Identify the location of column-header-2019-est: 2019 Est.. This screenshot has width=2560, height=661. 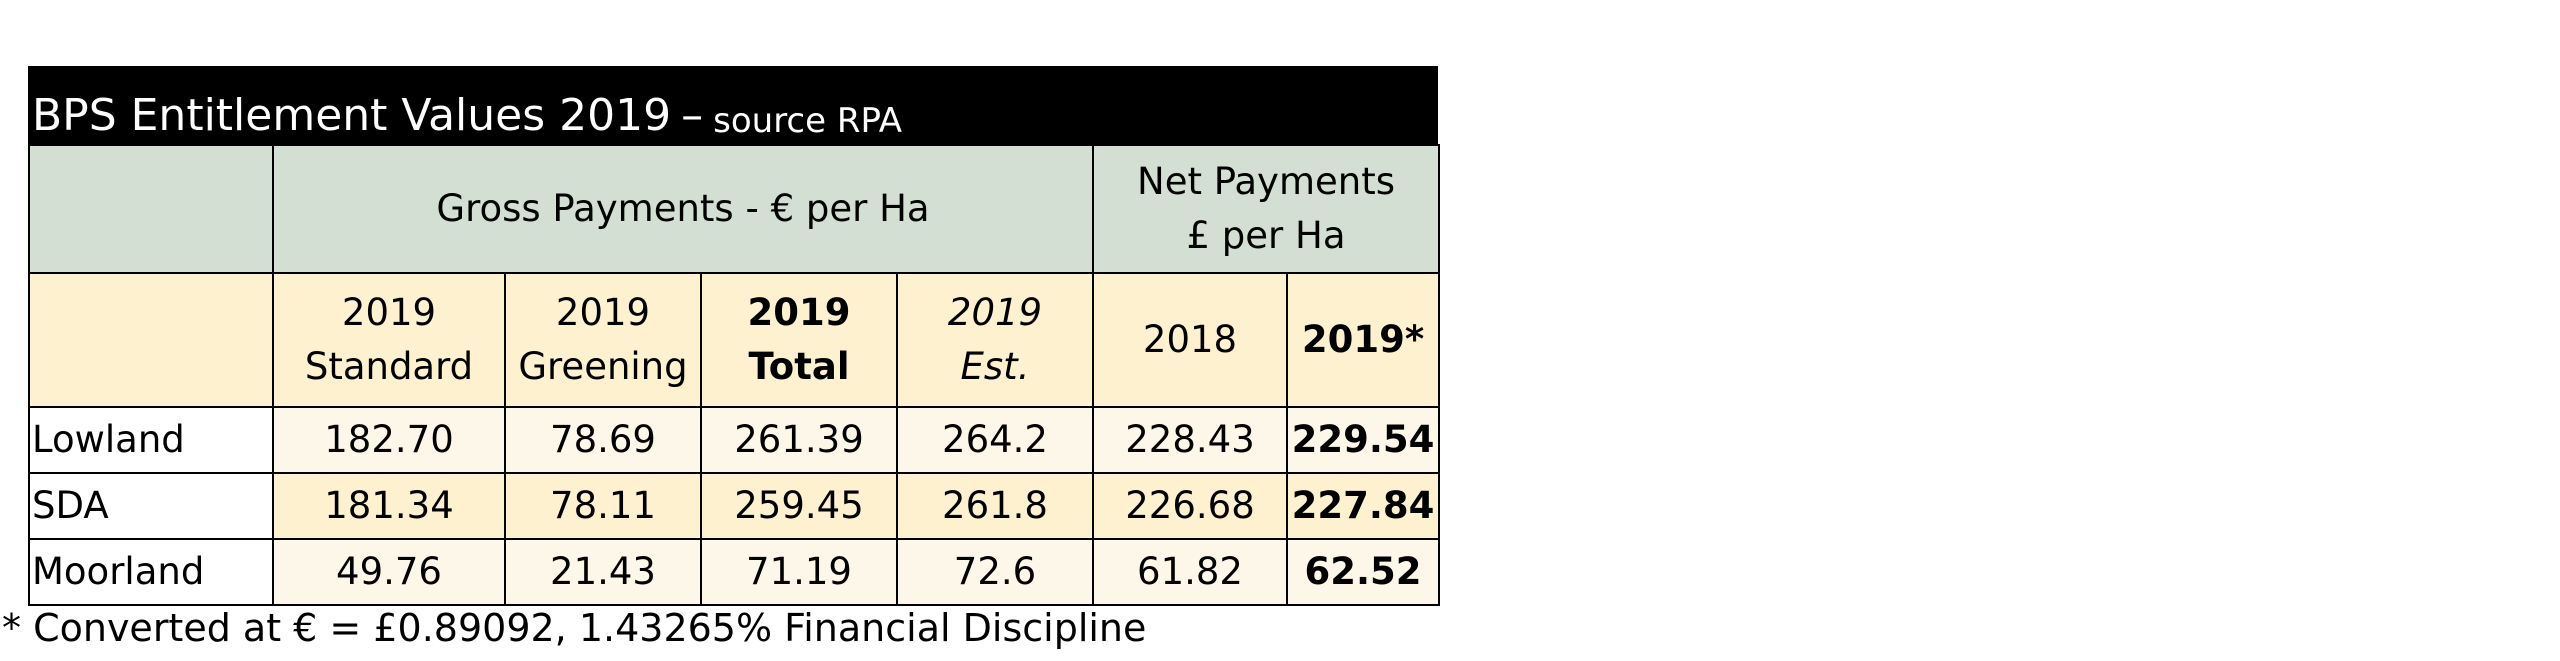
(995, 340).